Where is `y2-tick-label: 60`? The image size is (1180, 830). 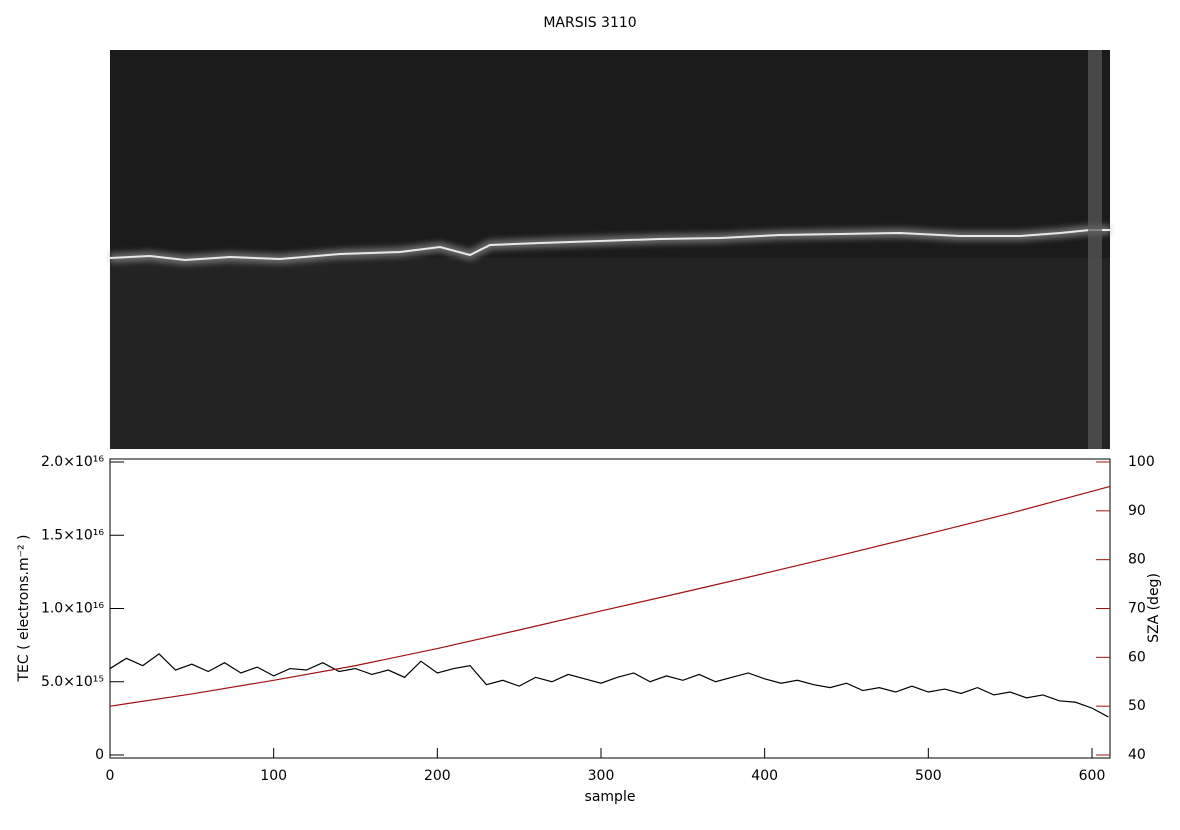 y2-tick-label: 60 is located at coordinates (1137, 657).